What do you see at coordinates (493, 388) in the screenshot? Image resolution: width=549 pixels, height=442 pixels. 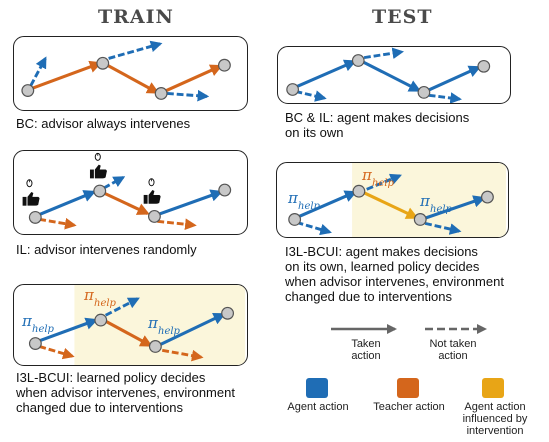 I see `legend-influenced-swatch` at bounding box center [493, 388].